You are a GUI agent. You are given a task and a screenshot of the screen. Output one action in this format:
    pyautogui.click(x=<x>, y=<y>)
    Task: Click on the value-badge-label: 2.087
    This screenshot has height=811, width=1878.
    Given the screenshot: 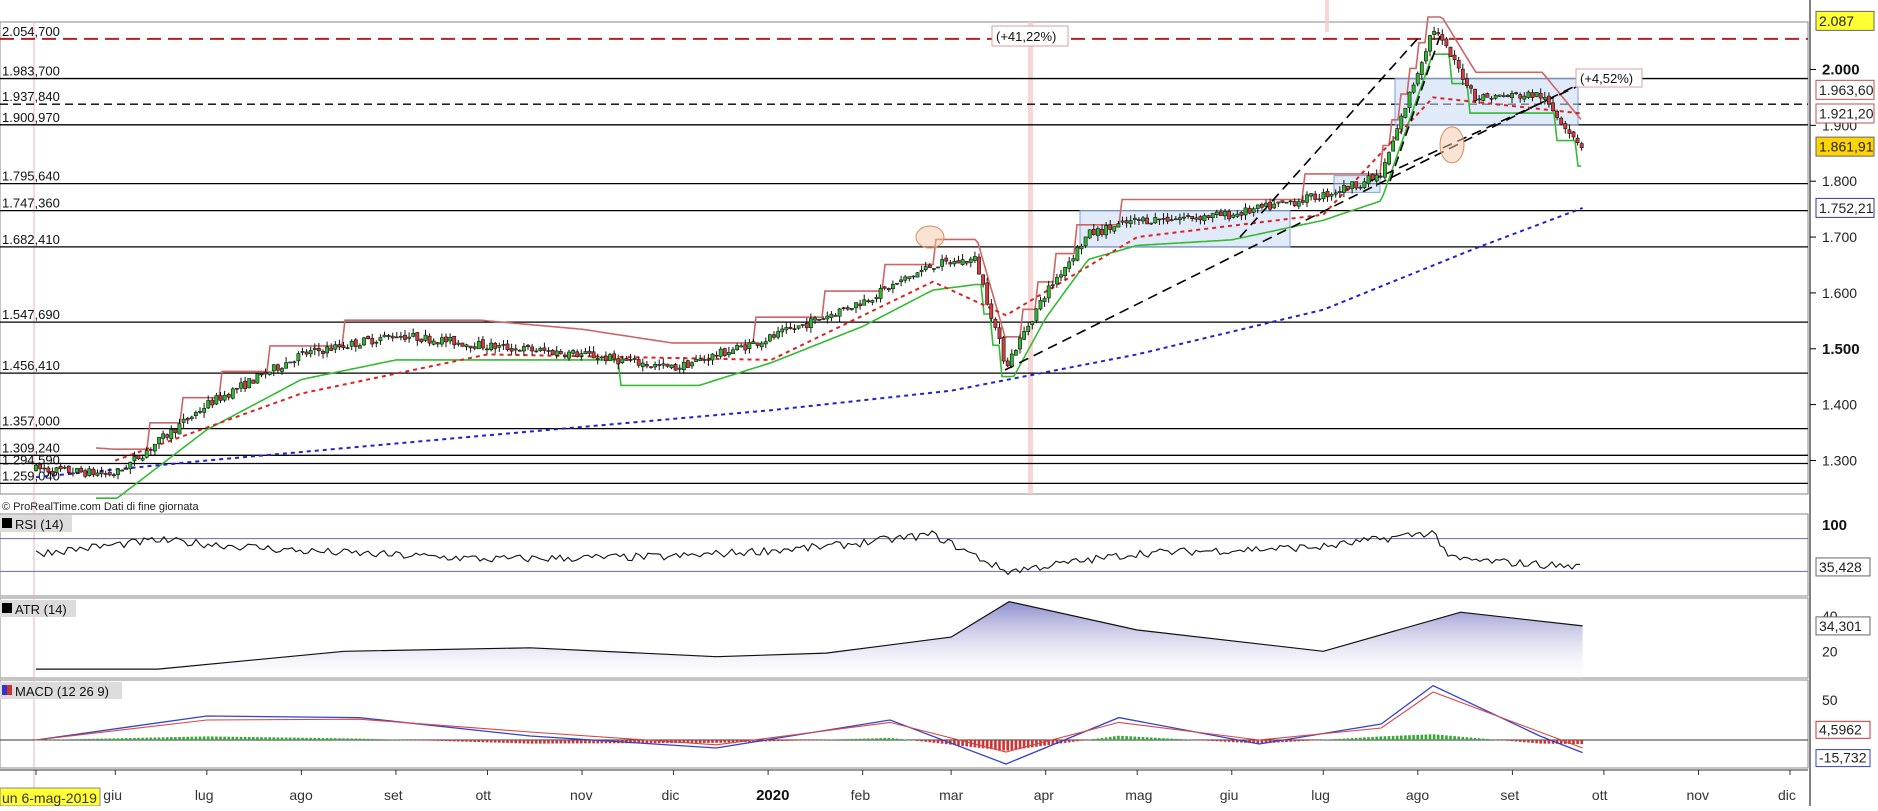 What is the action you would take?
    pyautogui.click(x=1836, y=21)
    